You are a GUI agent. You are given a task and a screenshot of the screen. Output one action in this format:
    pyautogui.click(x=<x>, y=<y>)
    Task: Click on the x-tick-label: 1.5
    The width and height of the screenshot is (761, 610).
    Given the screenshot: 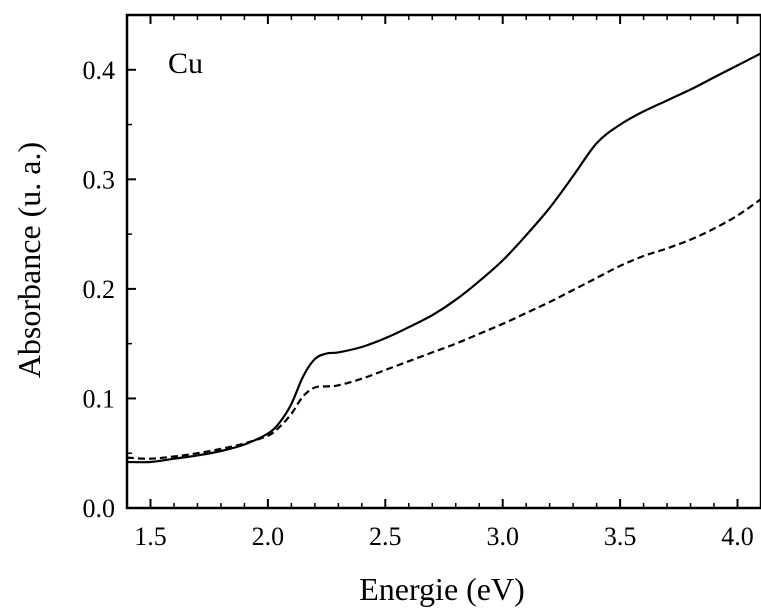 What is the action you would take?
    pyautogui.click(x=150, y=536)
    